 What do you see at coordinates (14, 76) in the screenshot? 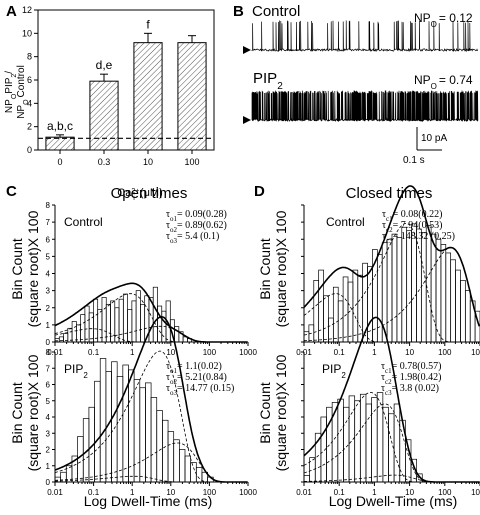
I see `ylabel-2-sub: 2` at bounding box center [14, 76].